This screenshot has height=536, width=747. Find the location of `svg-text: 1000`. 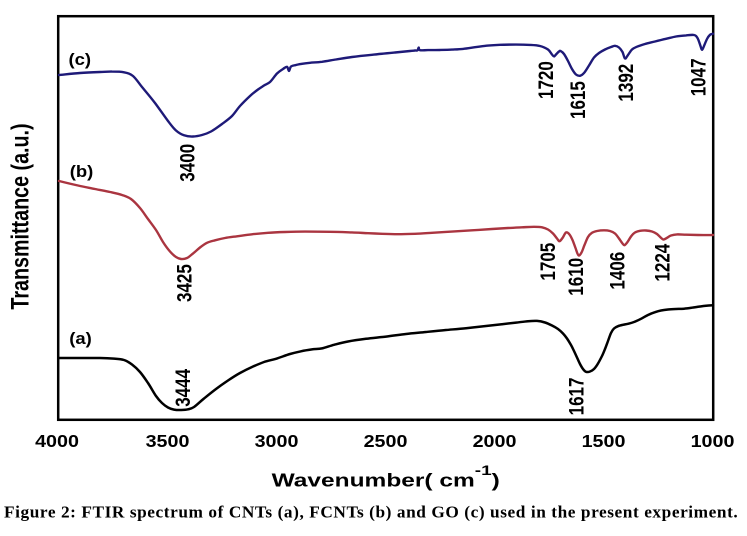

svg-text: 1000 is located at coordinates (713, 440).